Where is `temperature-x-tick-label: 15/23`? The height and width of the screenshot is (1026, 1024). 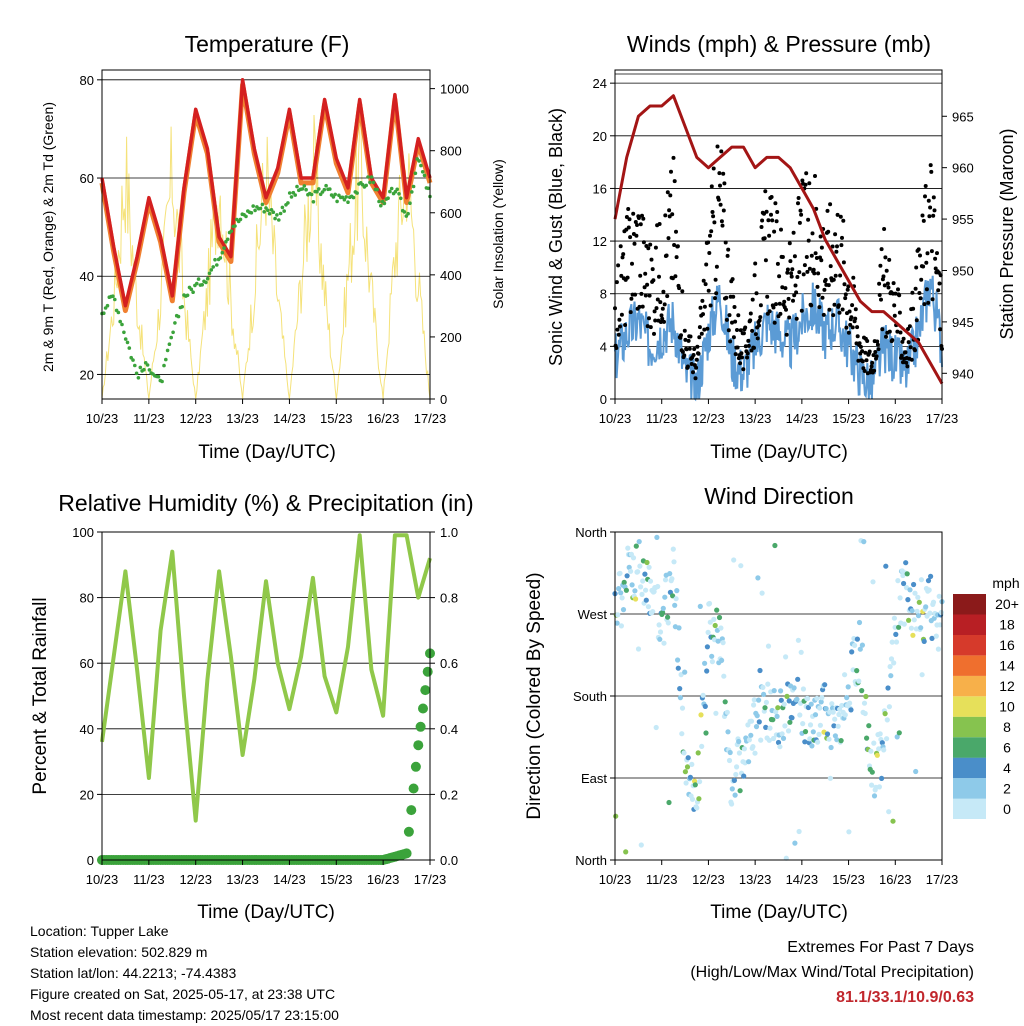 temperature-x-tick-label: 15/23 is located at coordinates (336, 418).